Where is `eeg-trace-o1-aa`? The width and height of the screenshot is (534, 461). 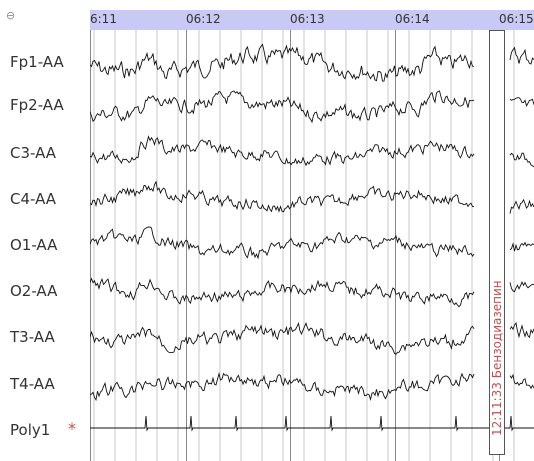 eeg-trace-o1-aa is located at coordinates (282, 243).